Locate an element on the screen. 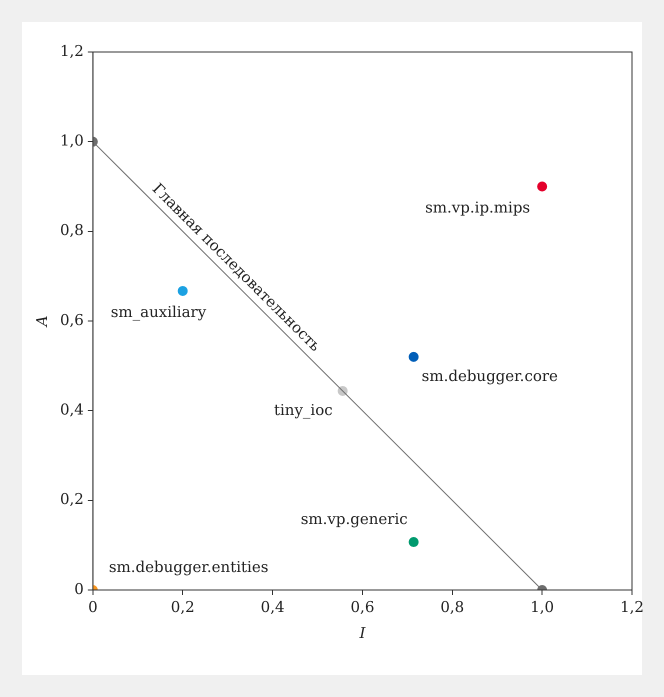 The height and width of the screenshot is (697, 664). series-label: tiny_ioc is located at coordinates (303, 409).